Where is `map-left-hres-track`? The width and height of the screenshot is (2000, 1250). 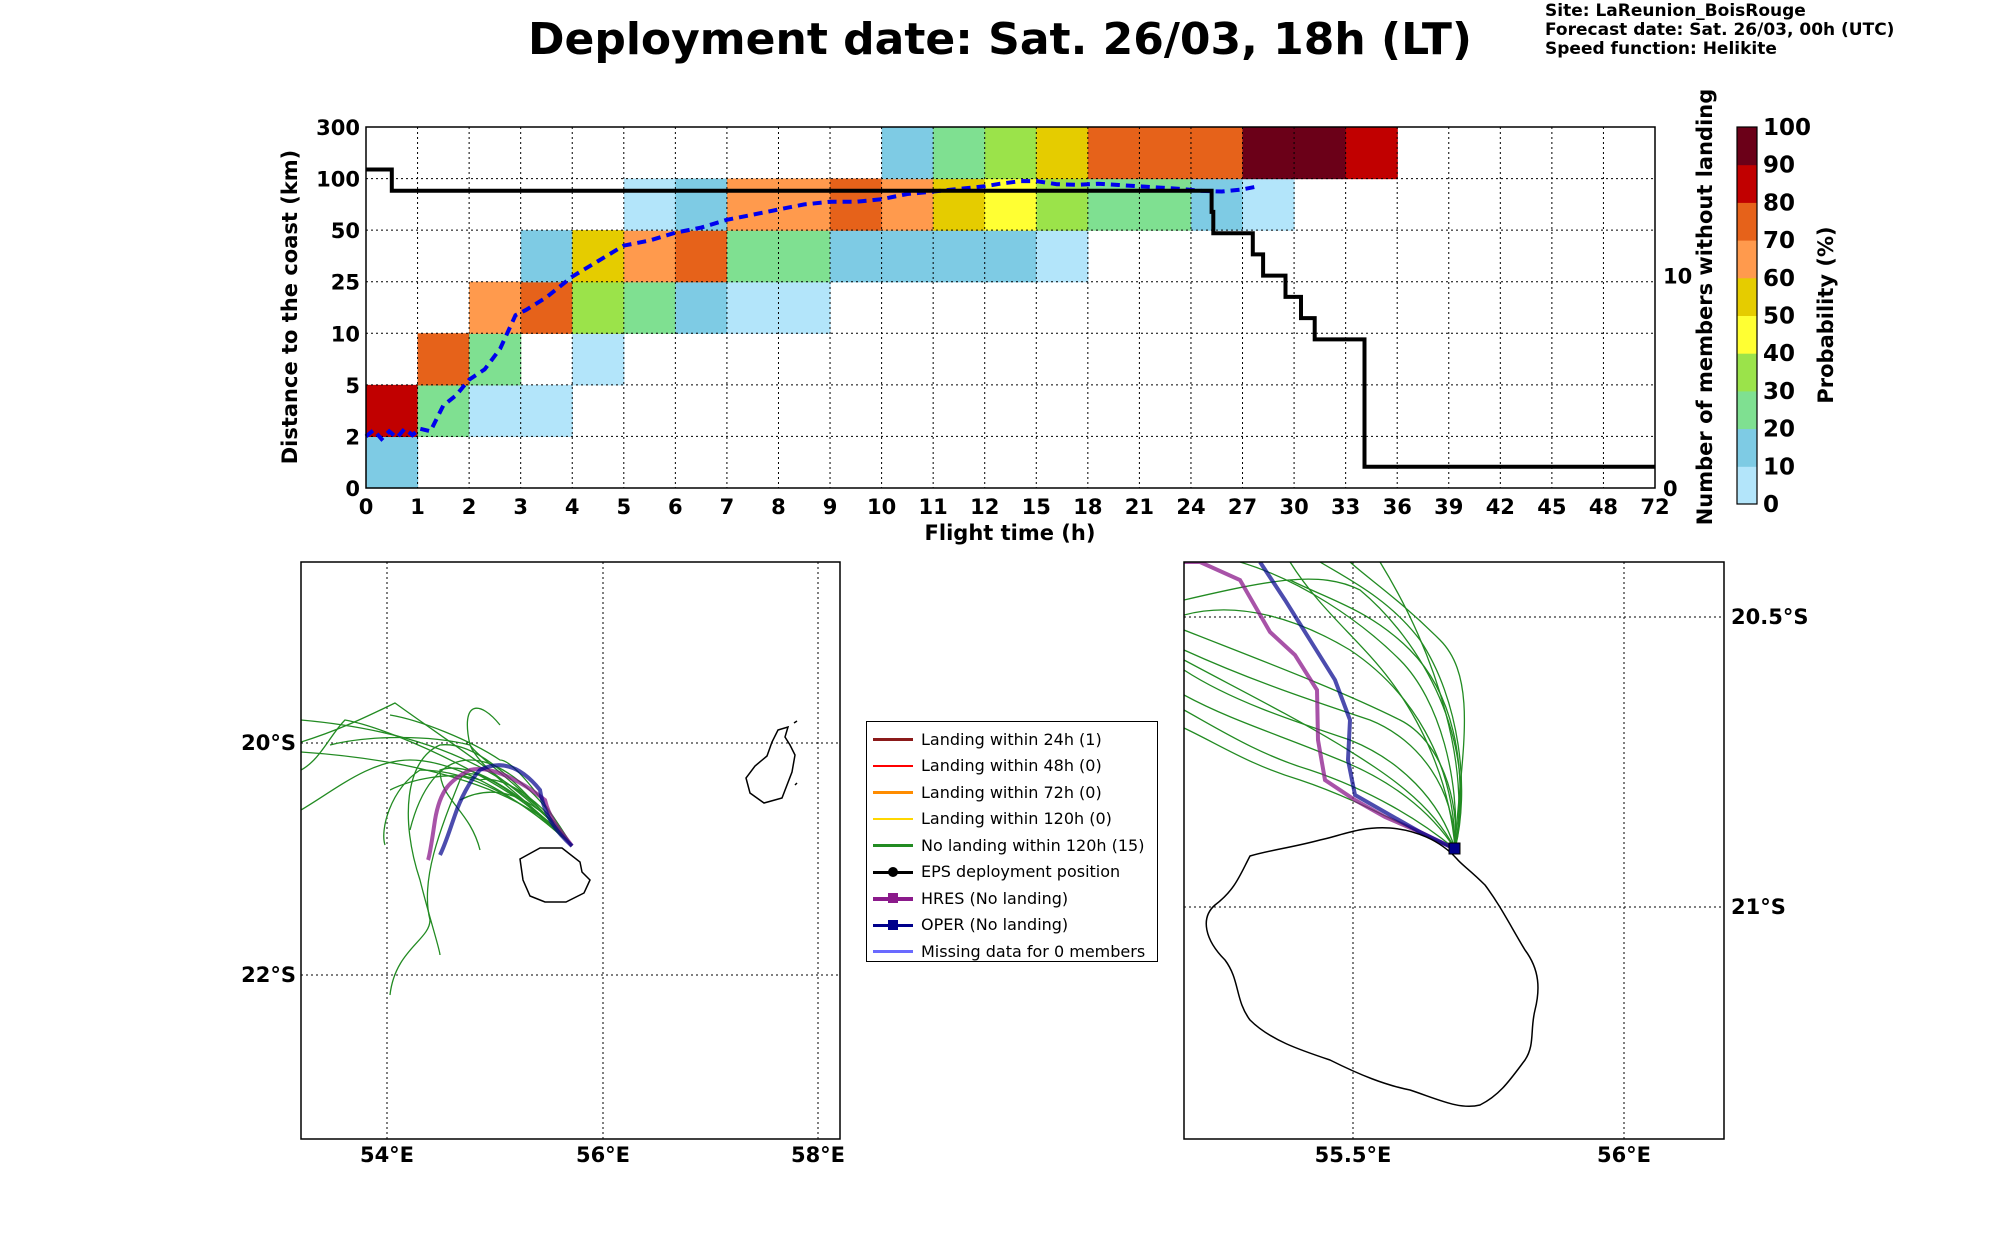 map-left-hres-track is located at coordinates (500, 814).